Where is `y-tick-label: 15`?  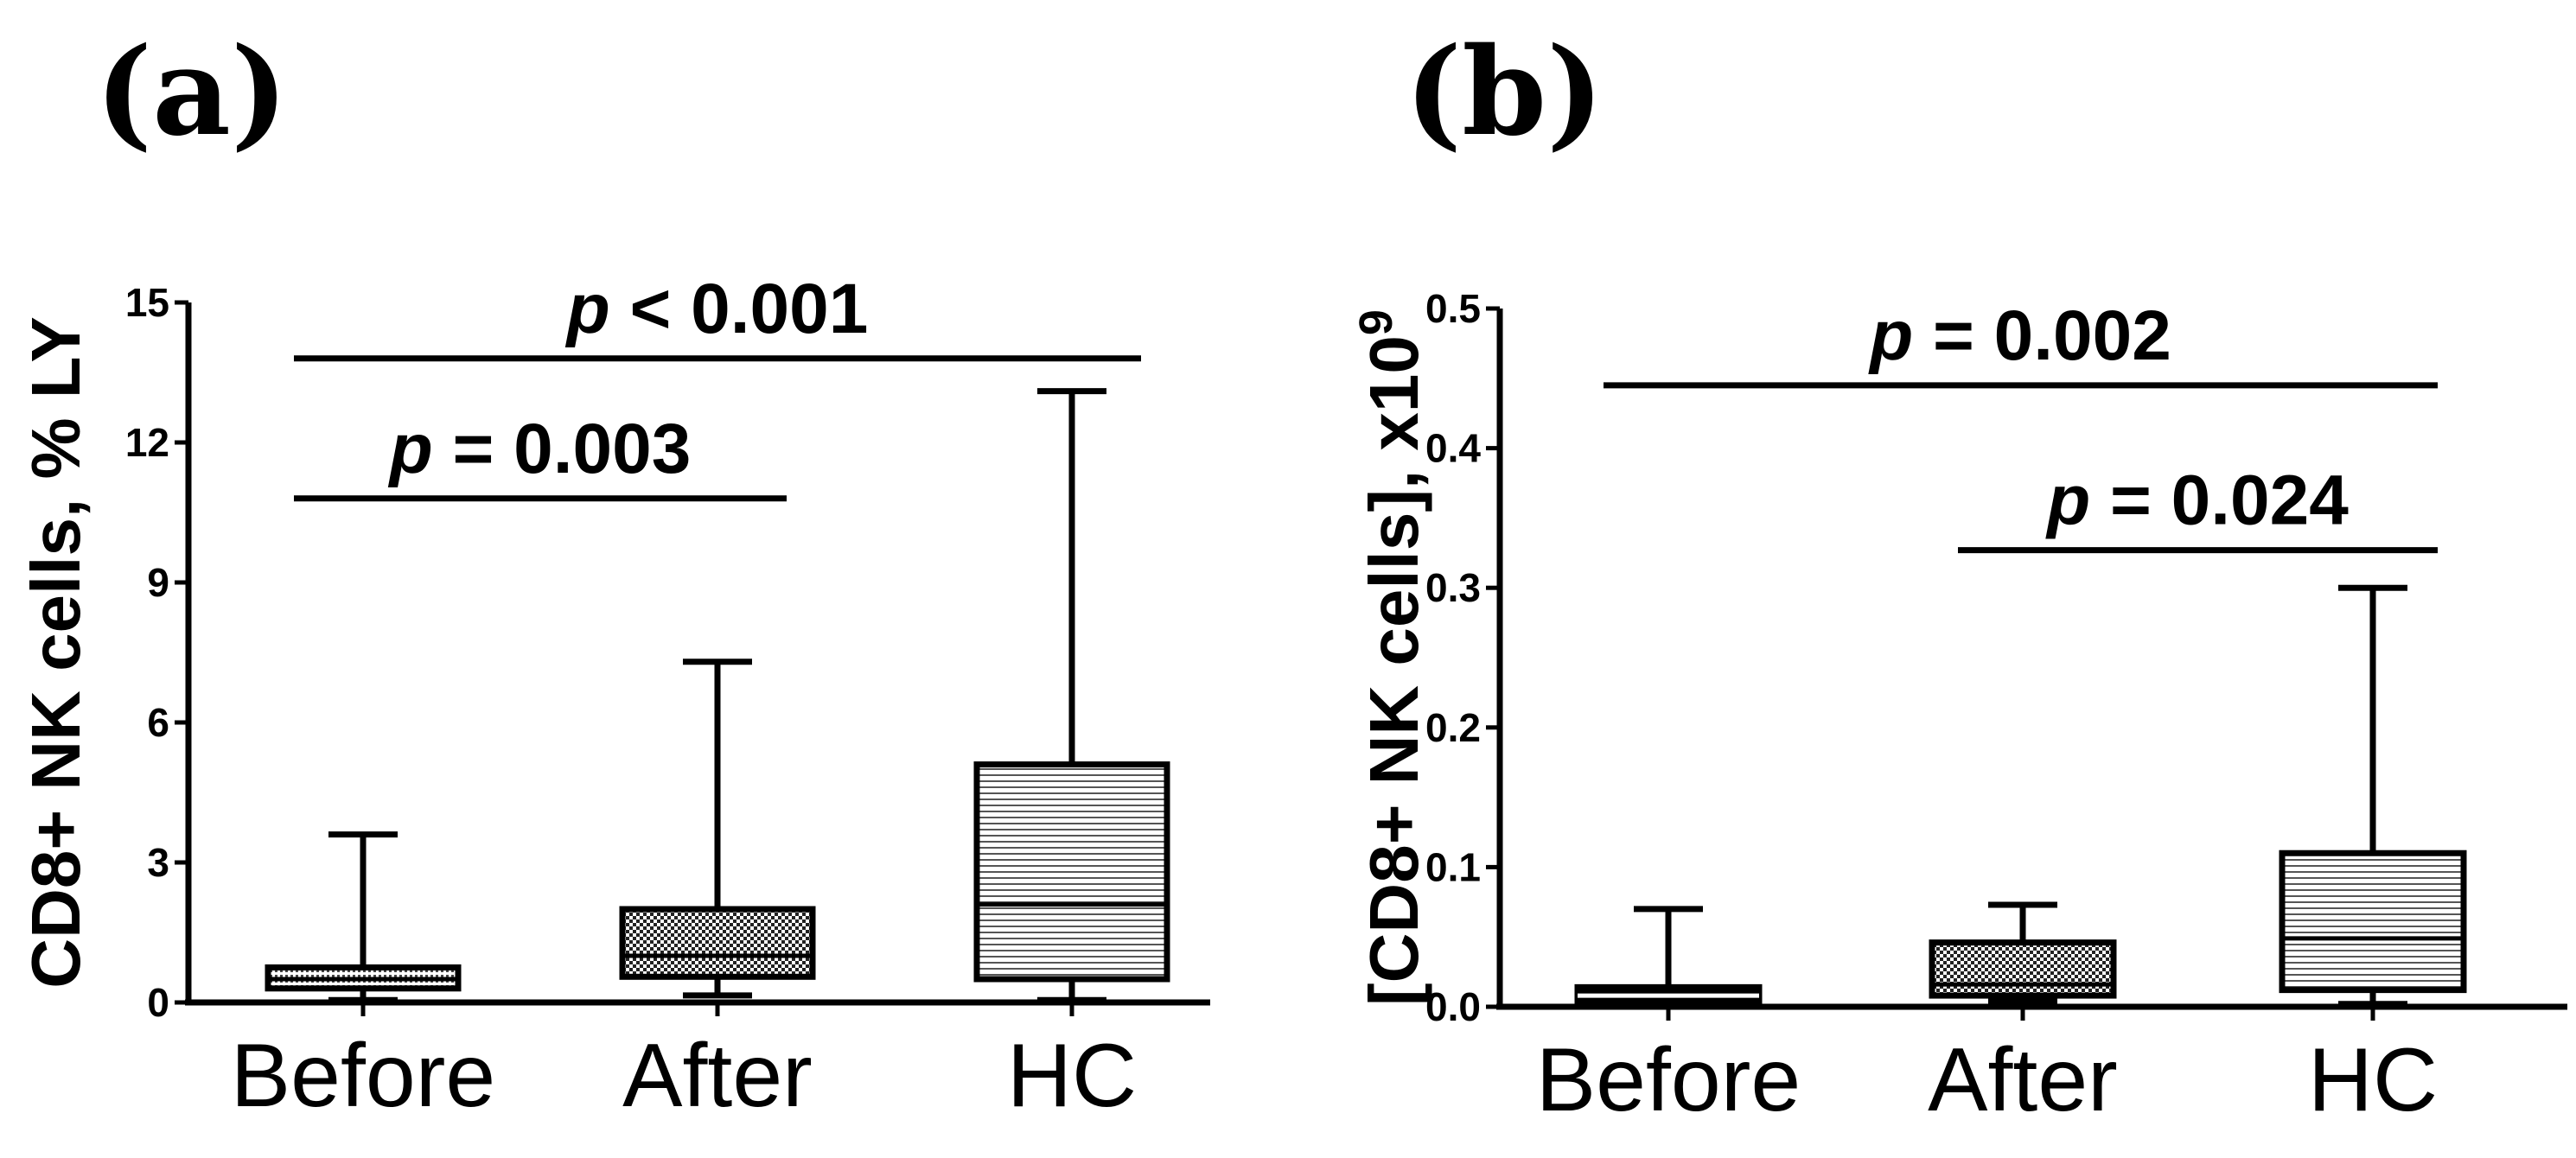 y-tick-label: 15 is located at coordinates (147, 302).